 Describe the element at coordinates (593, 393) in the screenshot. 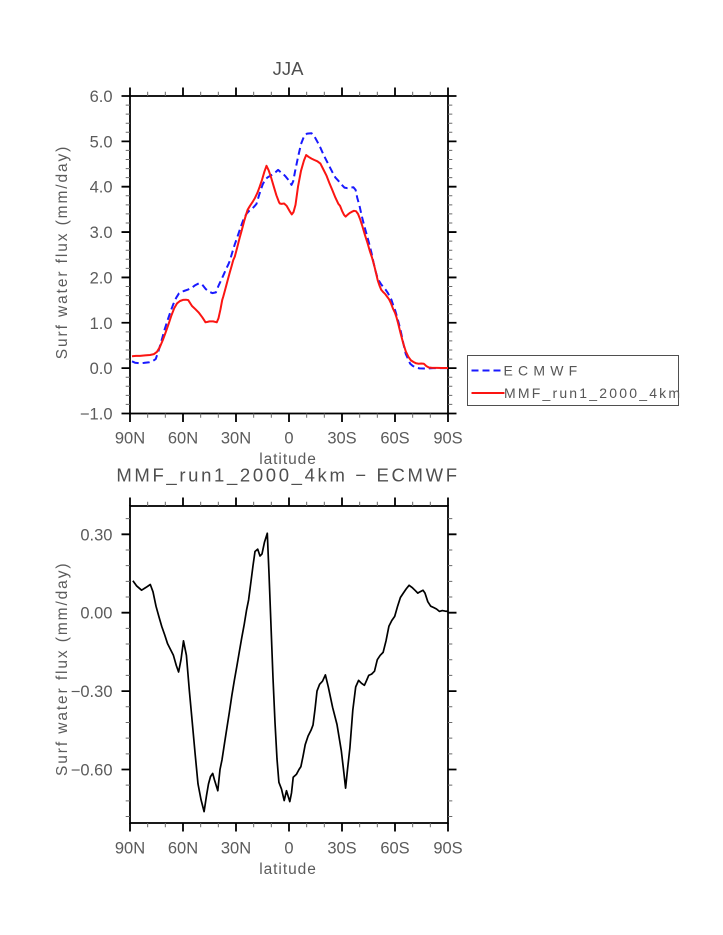

I see `svg-text: MMF_run1_2000_4km` at that location.